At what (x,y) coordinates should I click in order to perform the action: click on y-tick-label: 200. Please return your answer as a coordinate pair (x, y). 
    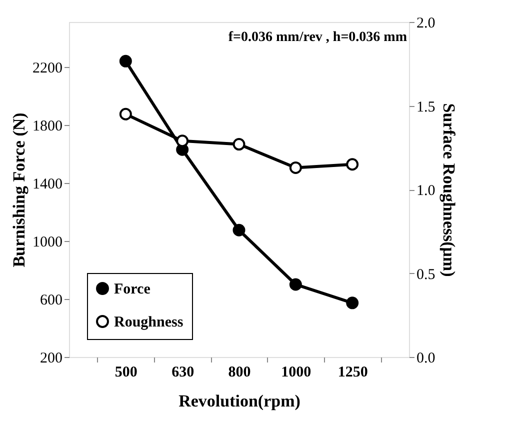
    Looking at the image, I should click on (51, 358).